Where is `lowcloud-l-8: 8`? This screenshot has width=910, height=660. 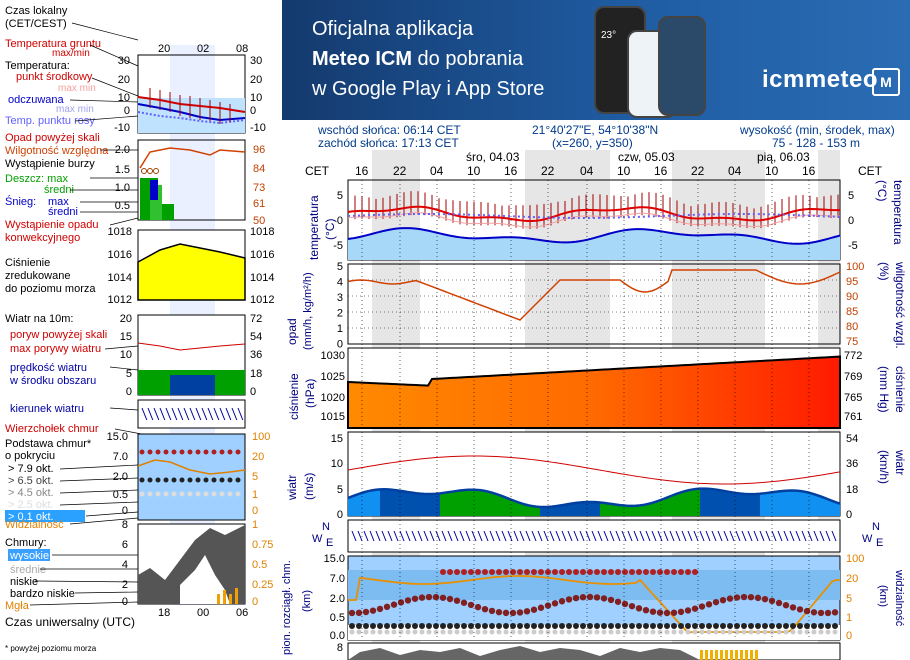
lowcloud-l-8: 8 is located at coordinates (340, 648).